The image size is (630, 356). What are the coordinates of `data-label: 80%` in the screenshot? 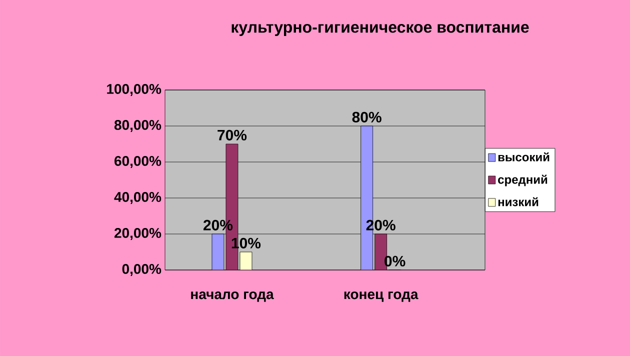 It's located at (367, 117).